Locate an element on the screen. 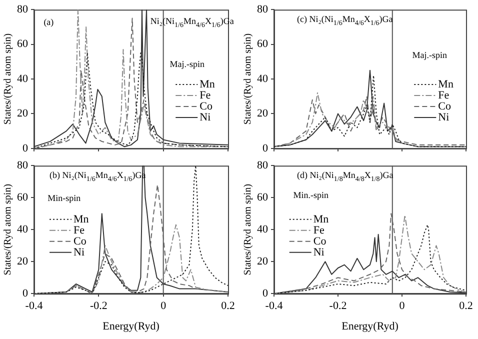 Image resolution: width=478 pixels, height=339 pixels. text: (a) is located at coordinates (49, 21).